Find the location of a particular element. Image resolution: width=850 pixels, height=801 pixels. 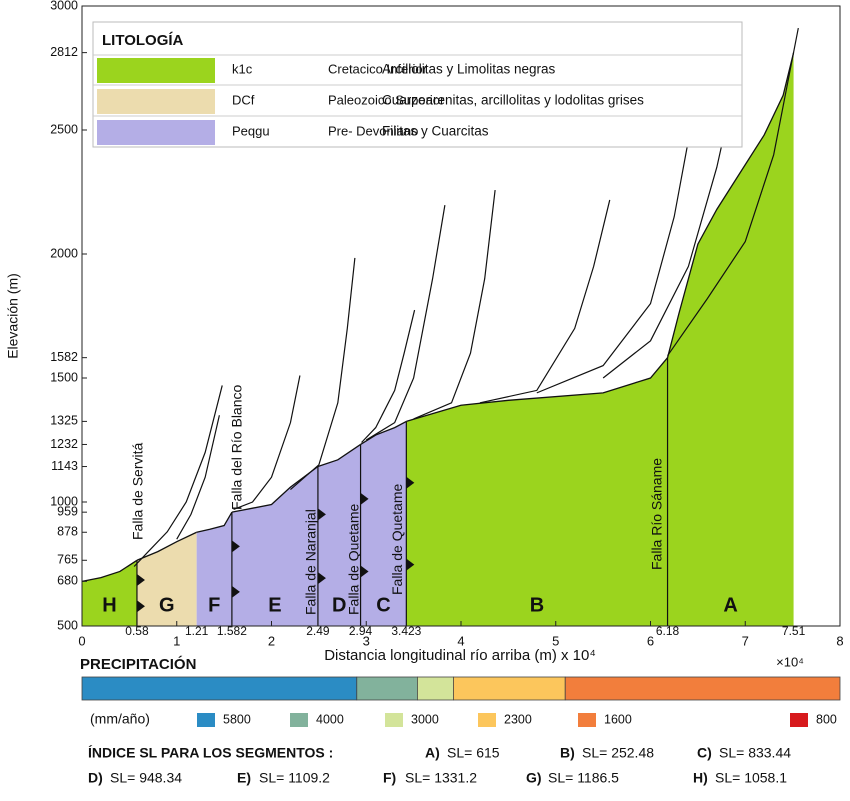

legend-code: Peqgu is located at coordinates (251, 130).